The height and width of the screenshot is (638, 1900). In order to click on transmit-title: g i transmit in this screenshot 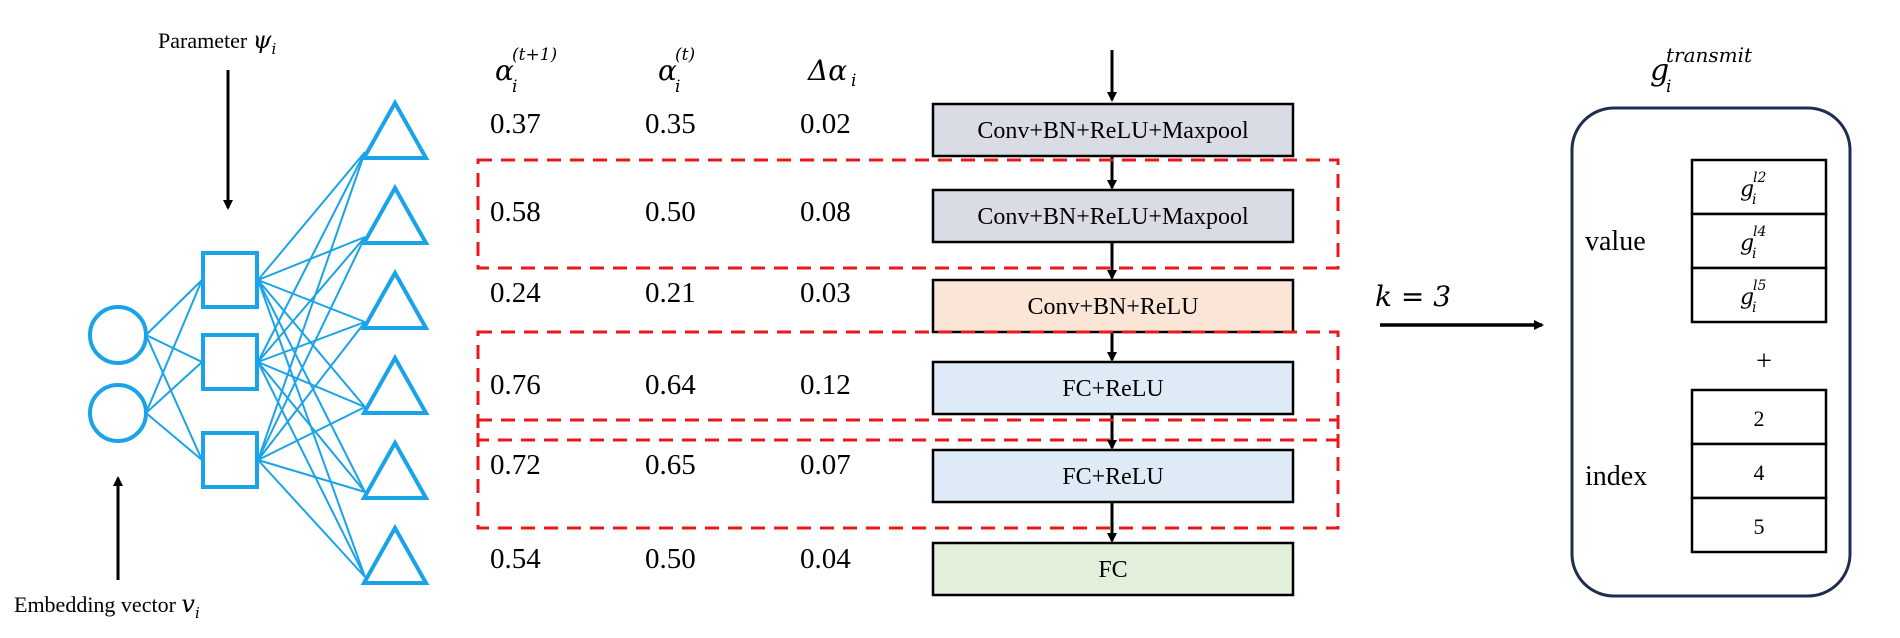, I will do `click(1701, 70)`.